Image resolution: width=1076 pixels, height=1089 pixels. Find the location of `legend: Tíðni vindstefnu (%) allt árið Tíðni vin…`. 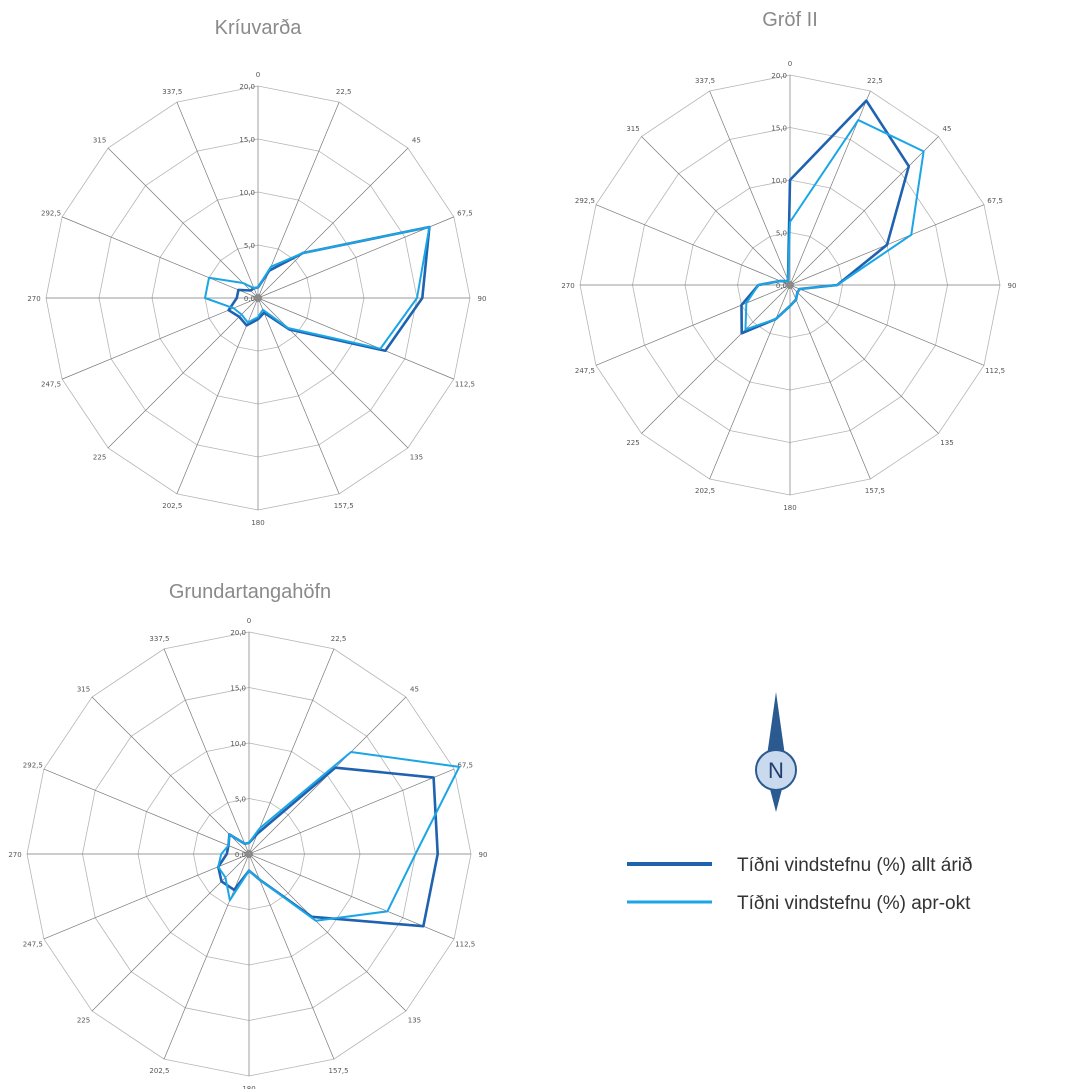

legend: Tíðni vindstefnu (%) allt árið Tíðni vin… is located at coordinates (800, 884).